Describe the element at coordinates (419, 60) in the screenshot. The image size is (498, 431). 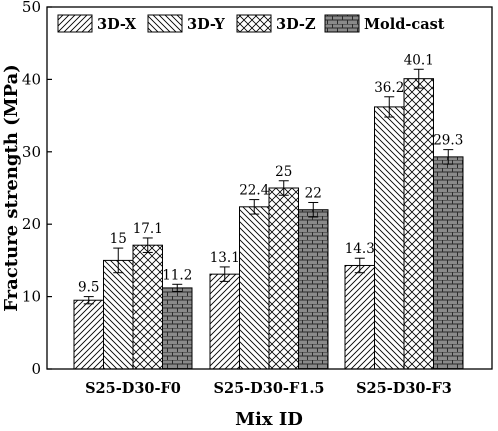
I see `data-label: 40.1` at that location.